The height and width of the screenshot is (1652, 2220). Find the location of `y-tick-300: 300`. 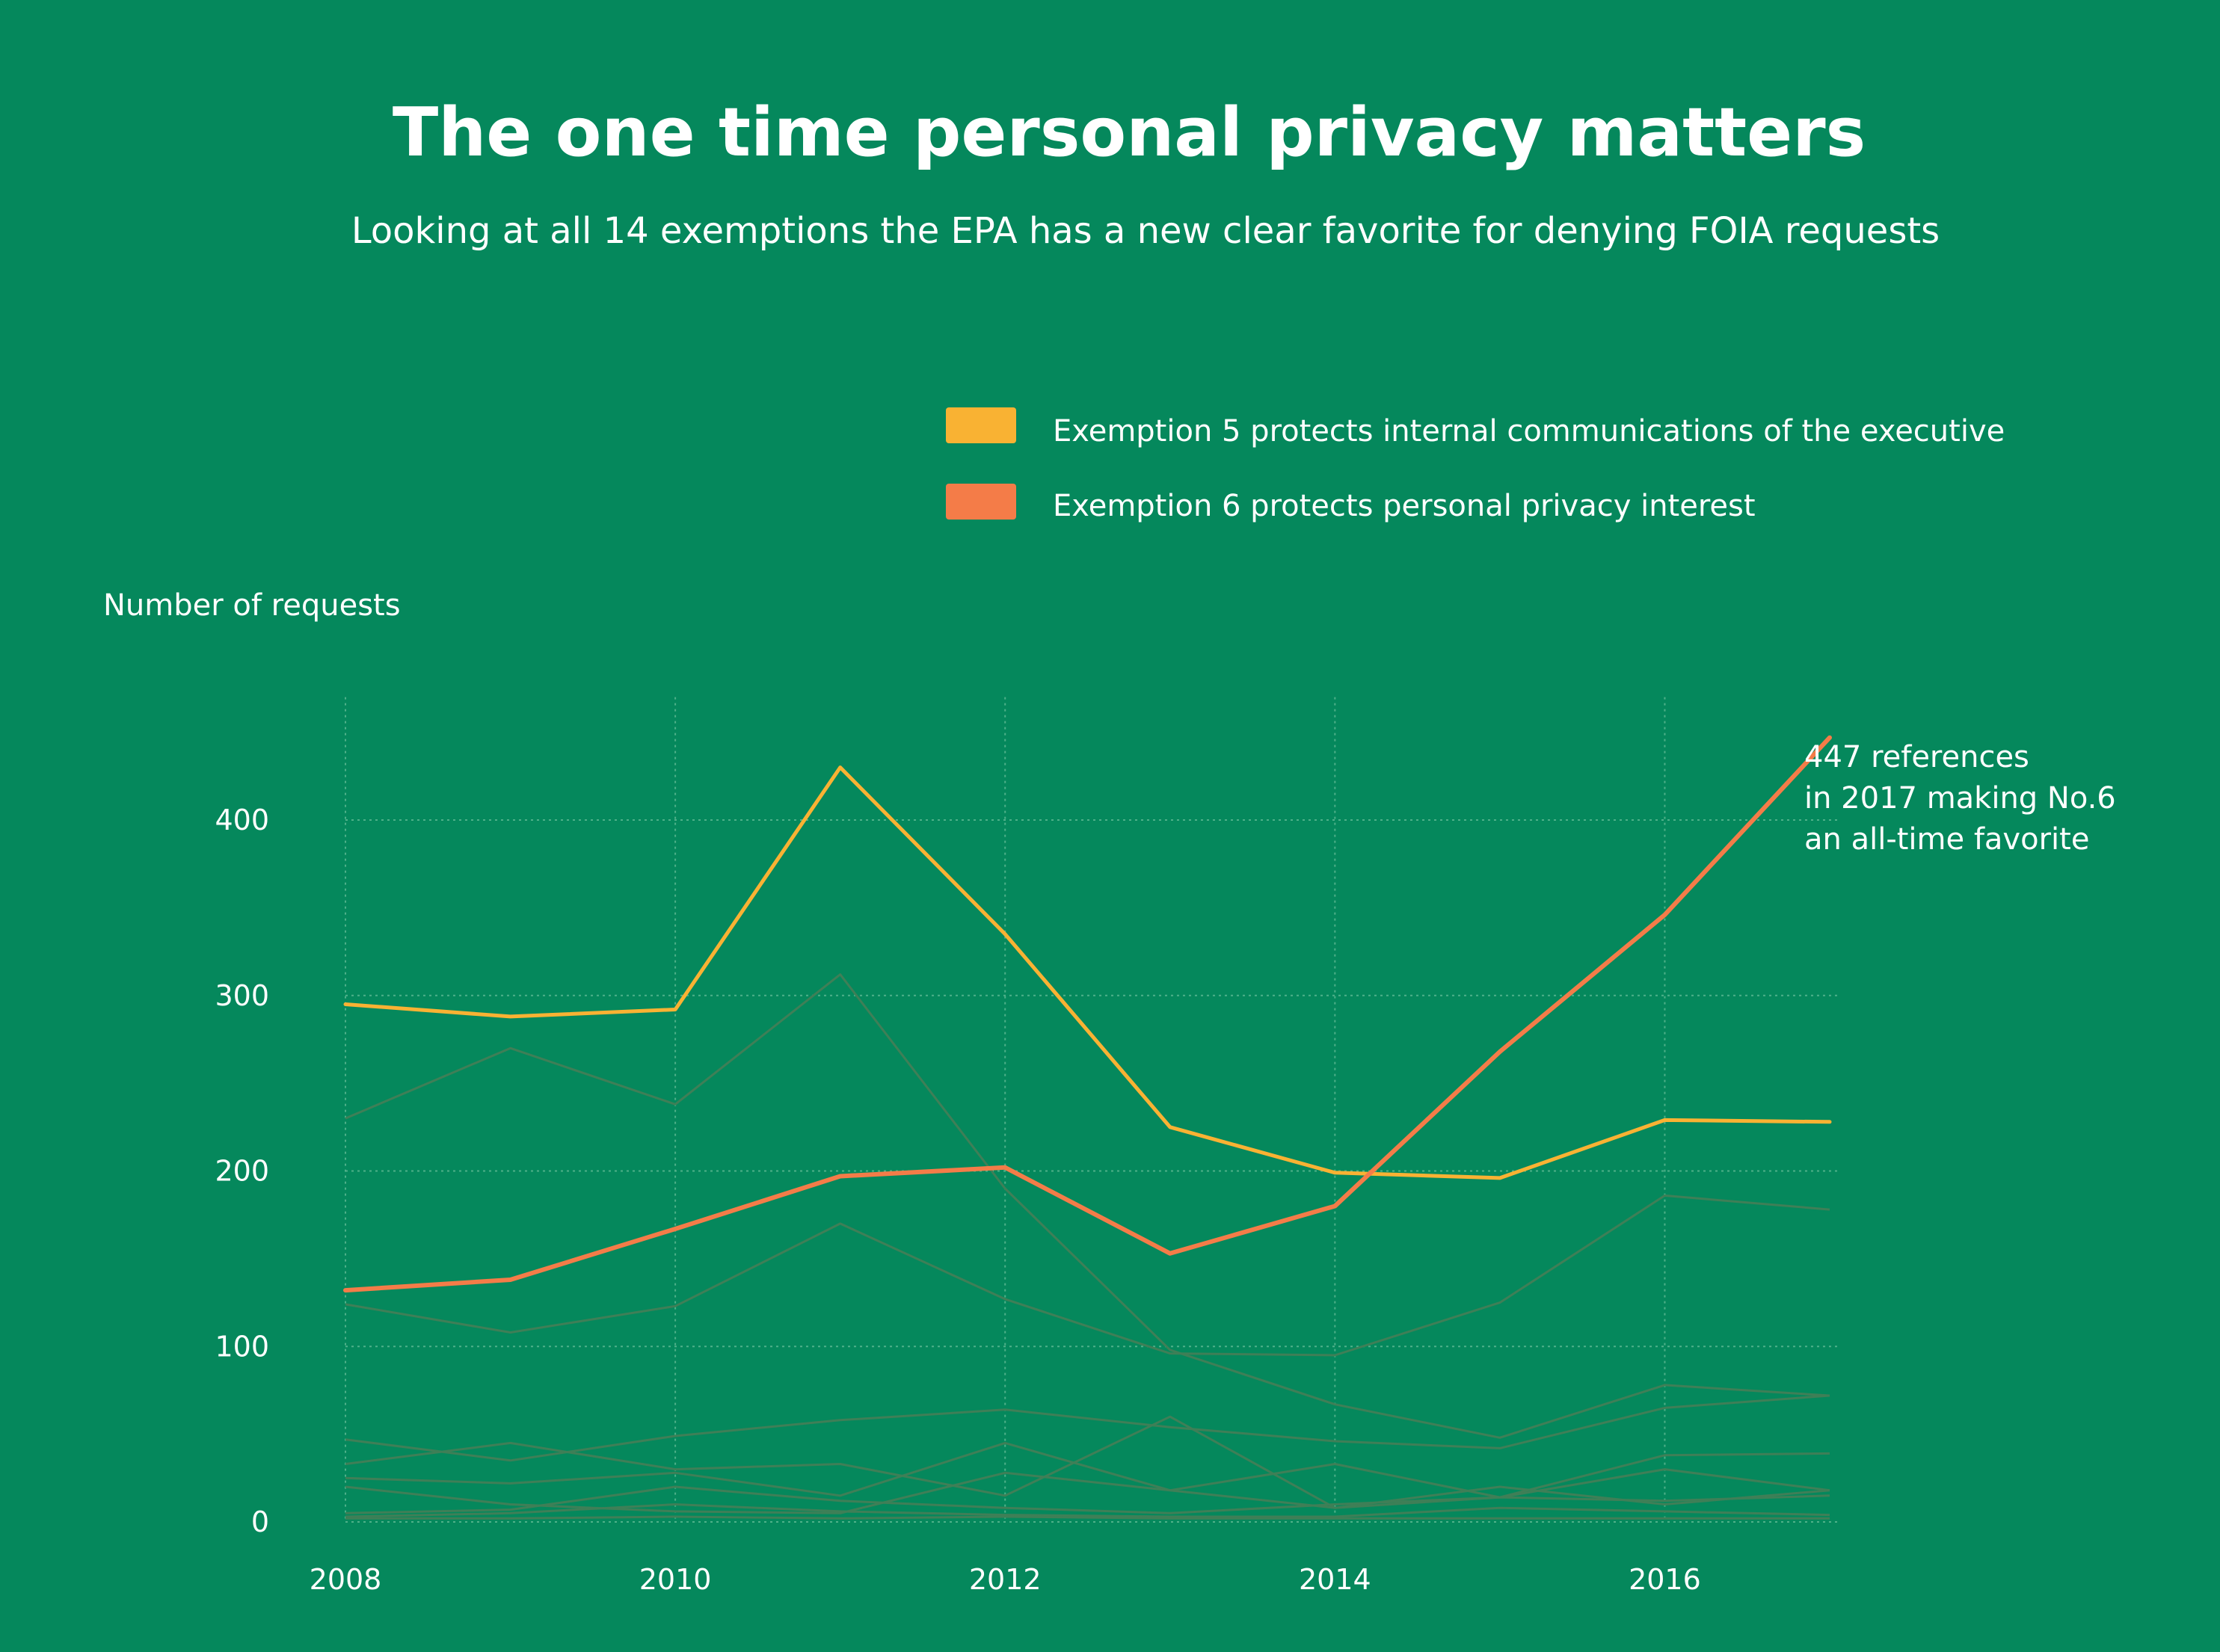

y-tick-300: 300 is located at coordinates (242, 996).